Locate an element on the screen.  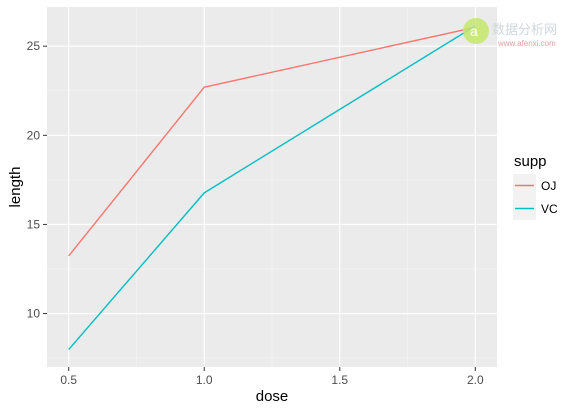
x-axis-title: dose is located at coordinates (272, 396).